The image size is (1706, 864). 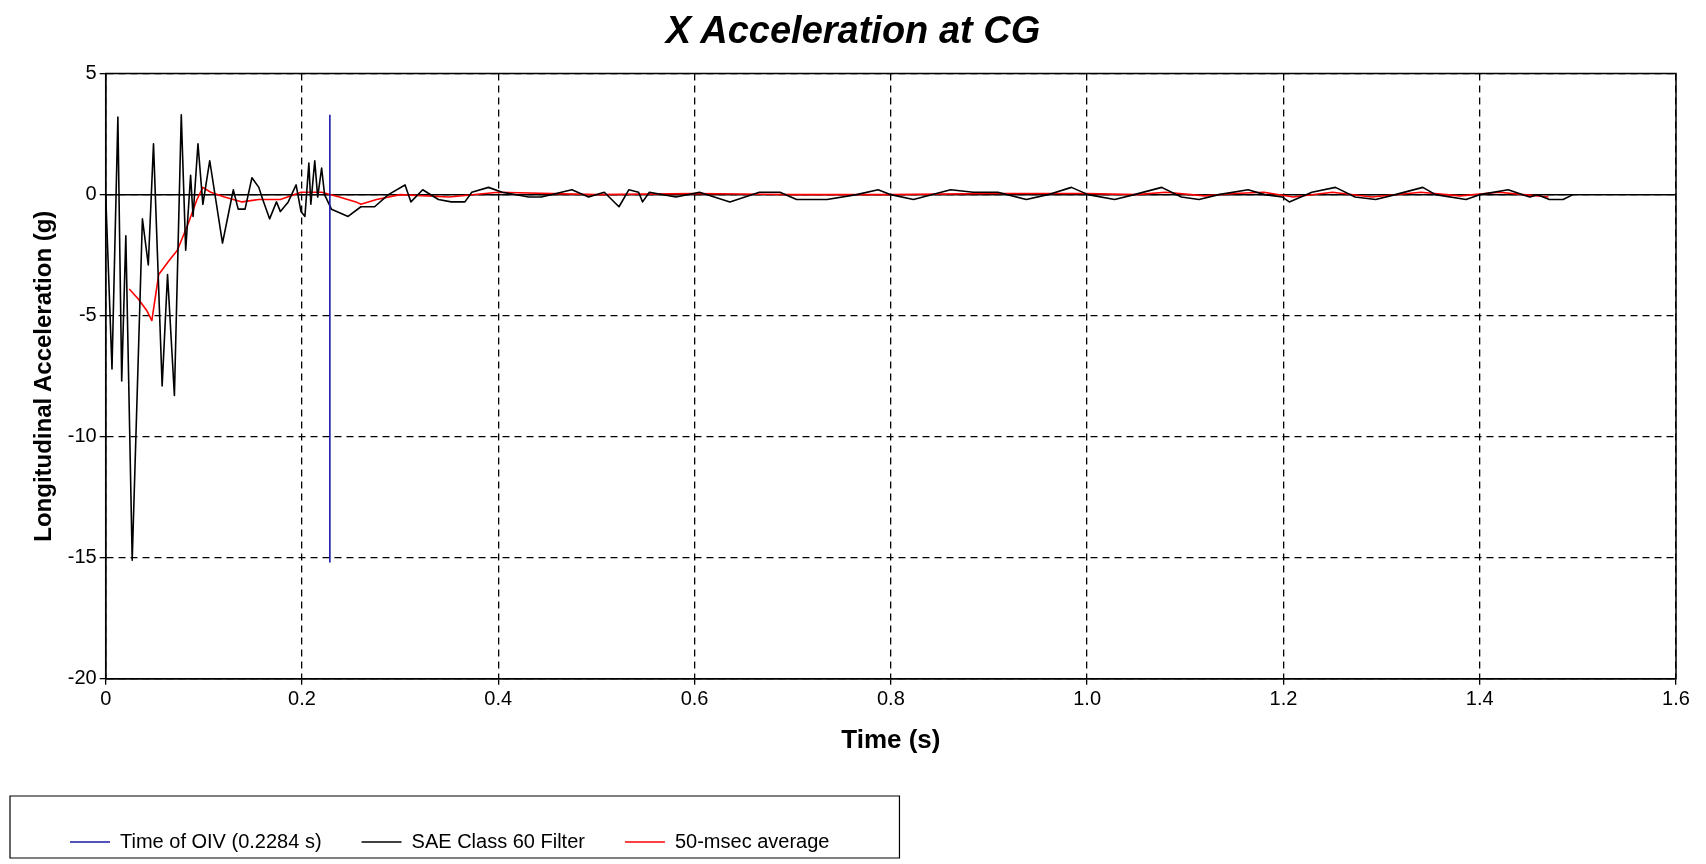 I want to click on x-tick-label: 1.6, so click(x=1676, y=698).